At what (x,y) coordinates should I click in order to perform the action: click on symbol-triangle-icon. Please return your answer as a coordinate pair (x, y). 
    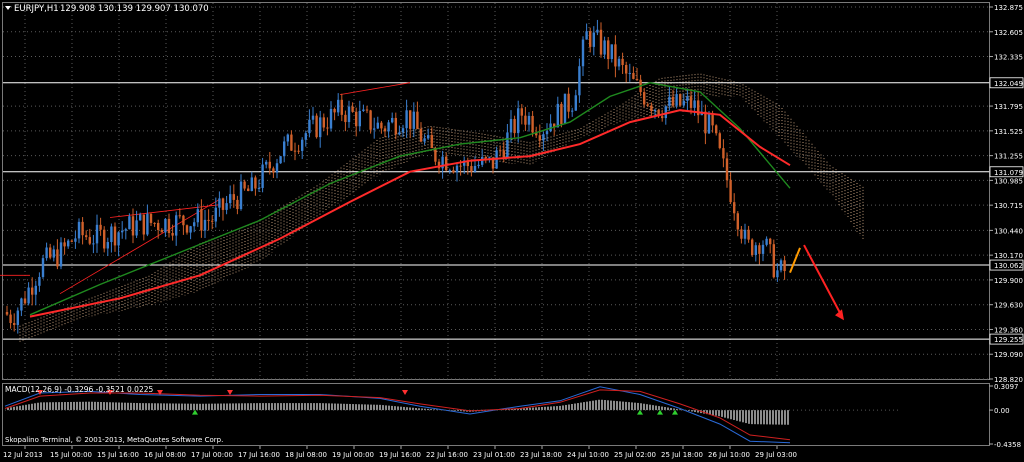
    Looking at the image, I should click on (8, 8).